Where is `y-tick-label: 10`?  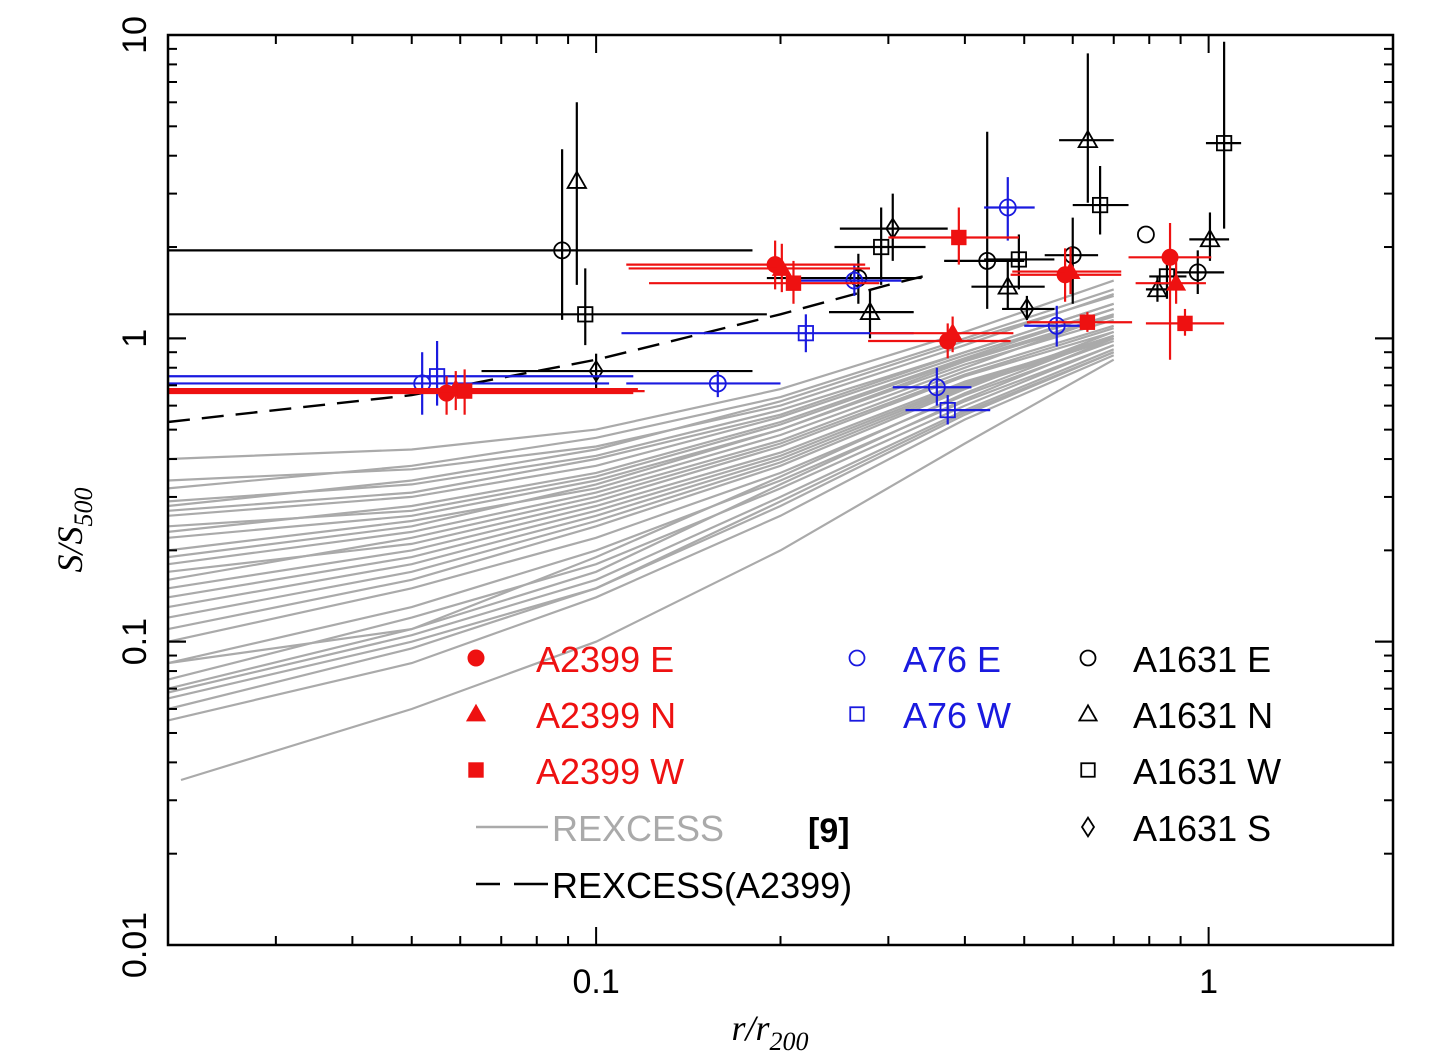
y-tick-label: 10 is located at coordinates (135, 35).